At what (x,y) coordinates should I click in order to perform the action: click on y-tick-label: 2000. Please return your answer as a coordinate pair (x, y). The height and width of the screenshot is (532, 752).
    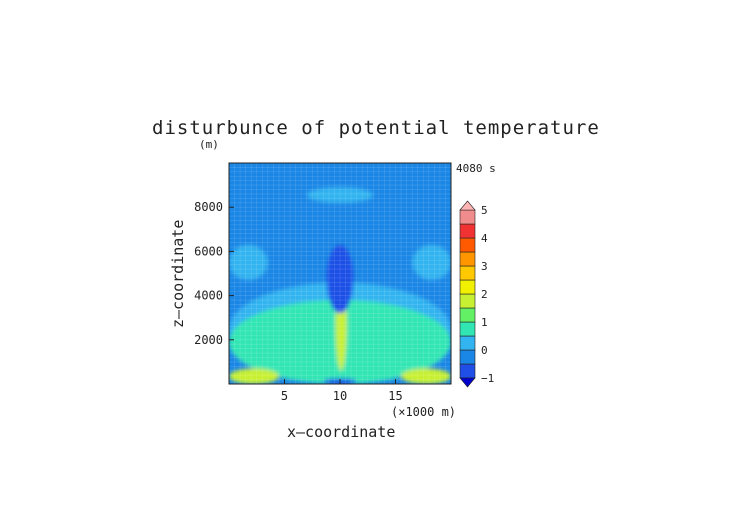
    Looking at the image, I should click on (208, 340).